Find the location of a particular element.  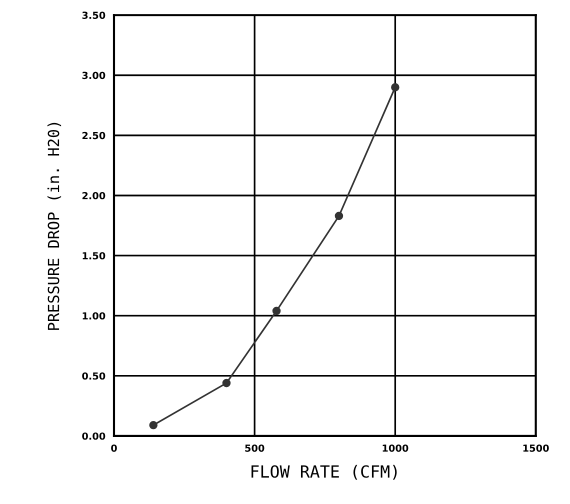

x-tick-label: 1500 is located at coordinates (536, 448).